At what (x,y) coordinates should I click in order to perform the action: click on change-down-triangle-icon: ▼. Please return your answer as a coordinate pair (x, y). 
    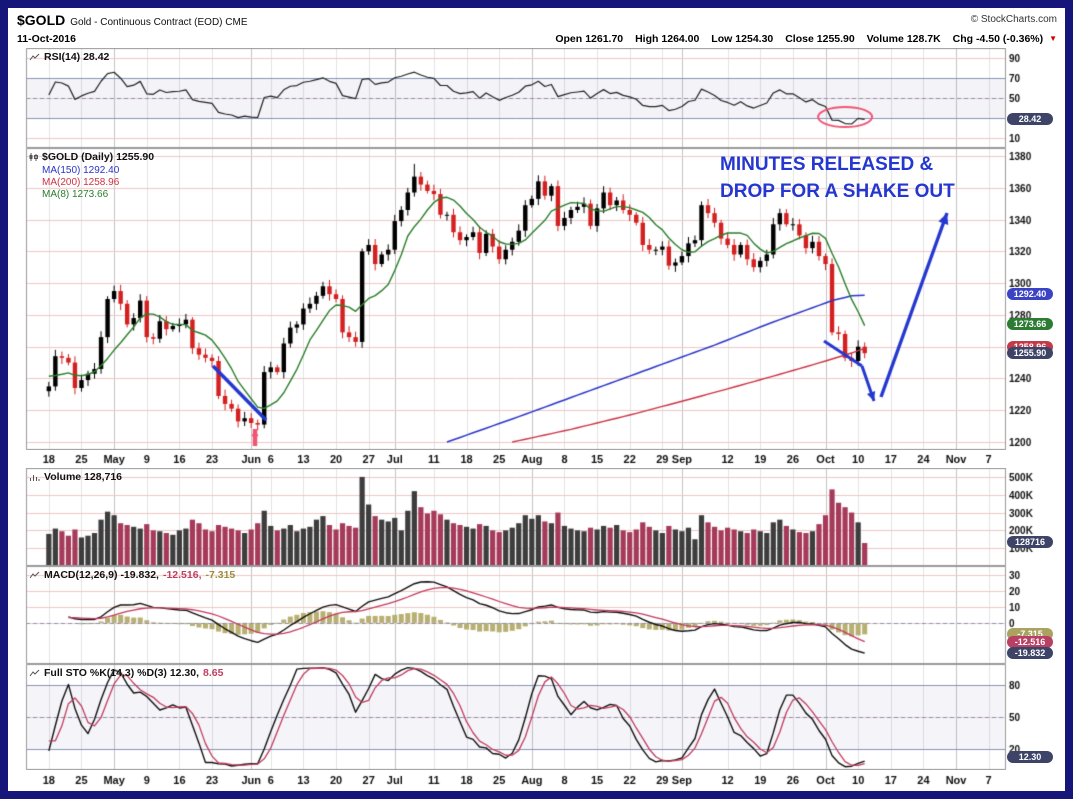
    Looking at the image, I should click on (1053, 38).